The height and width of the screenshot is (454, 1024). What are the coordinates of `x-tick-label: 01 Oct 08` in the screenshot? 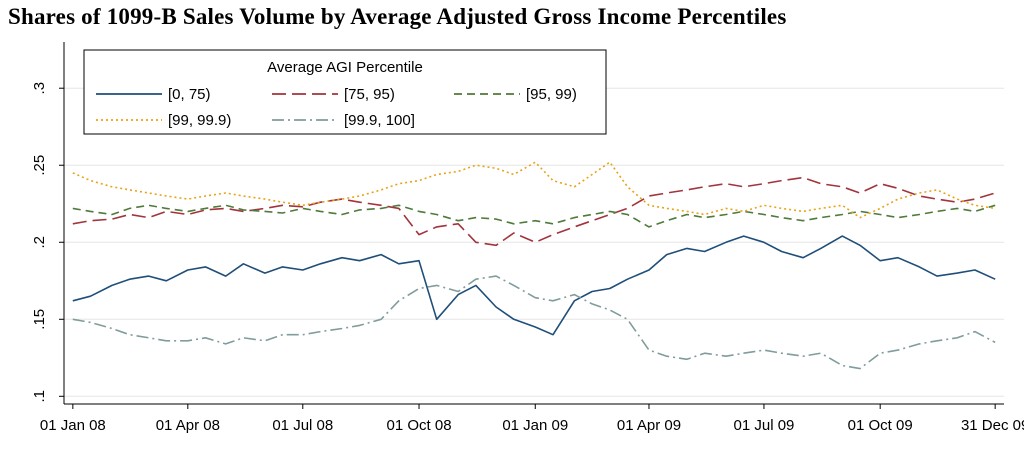 It's located at (419, 425).